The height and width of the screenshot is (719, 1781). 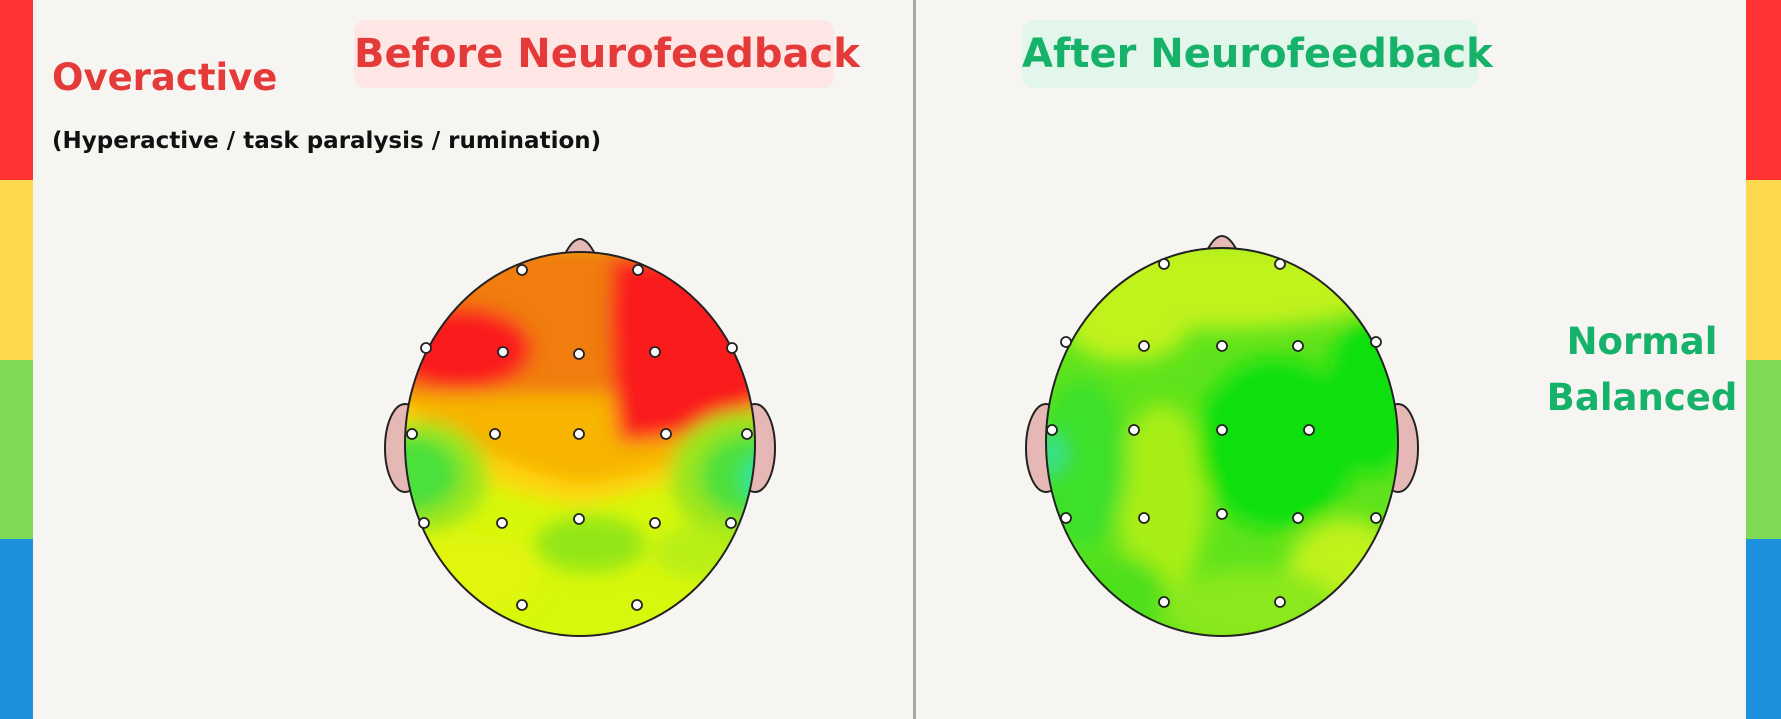 What do you see at coordinates (914, 359) in the screenshot?
I see `panel-divider` at bounding box center [914, 359].